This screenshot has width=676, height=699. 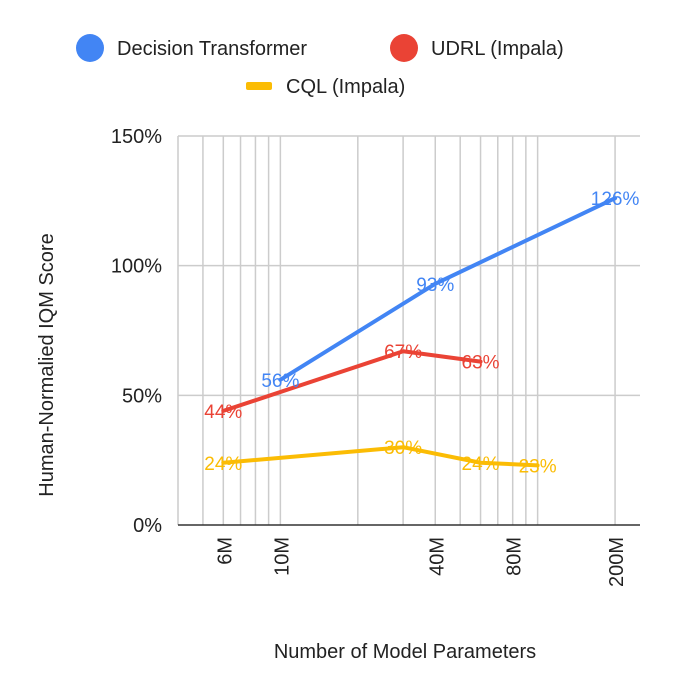 I want to click on y-tick-label: 0%, so click(x=147, y=526).